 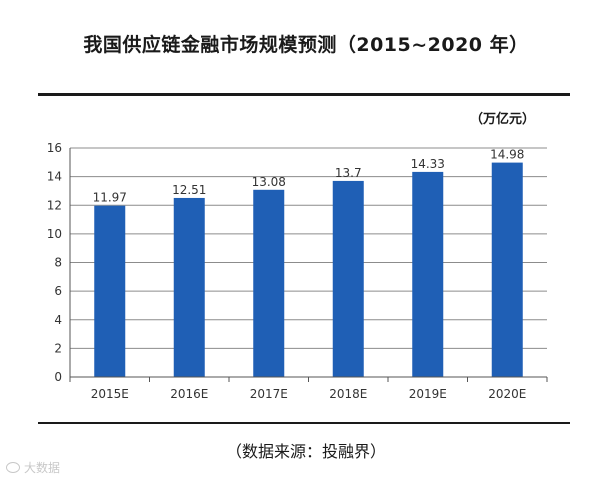 I want to click on watermark: 大数据, so click(x=33, y=467).